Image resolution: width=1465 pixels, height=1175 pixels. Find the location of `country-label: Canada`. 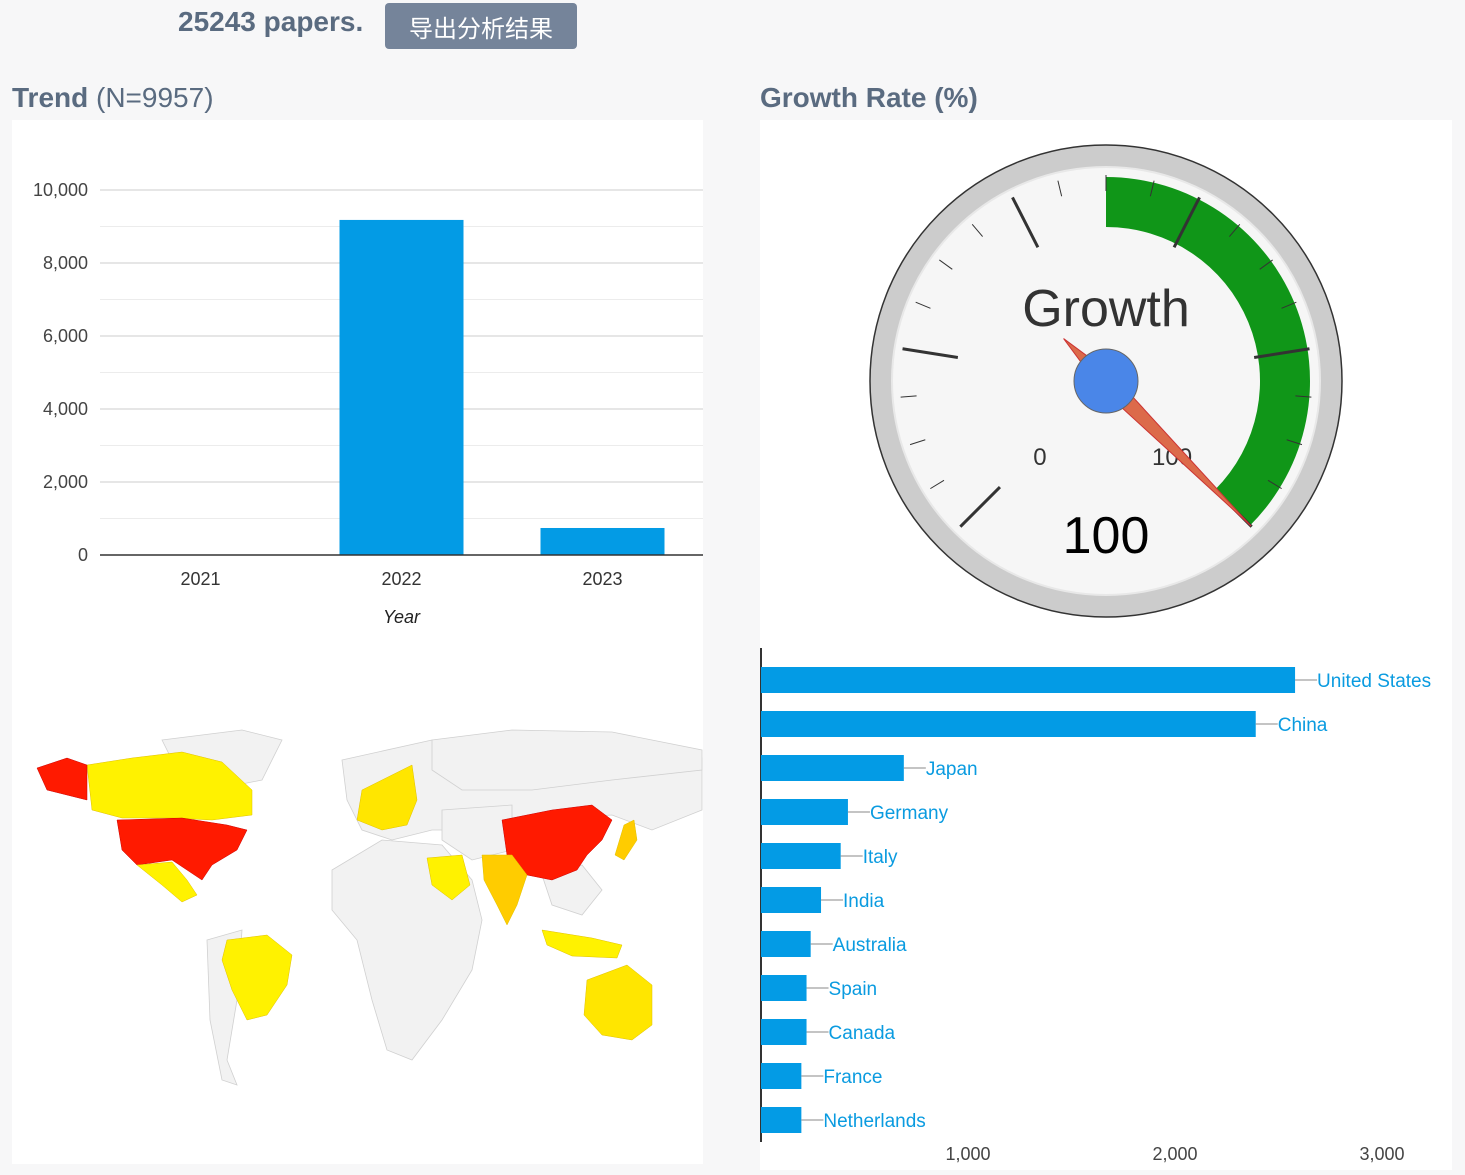

country-label: Canada is located at coordinates (862, 1033).